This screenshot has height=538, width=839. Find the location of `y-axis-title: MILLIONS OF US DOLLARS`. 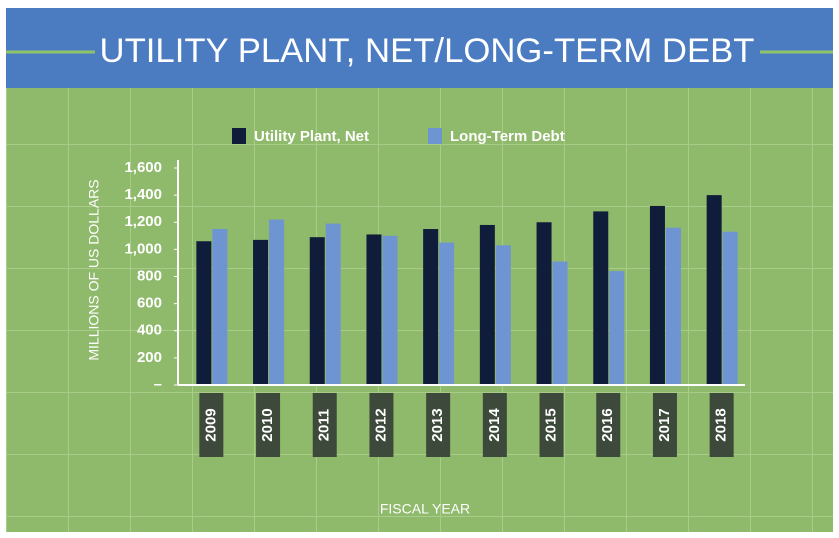

y-axis-title: MILLIONS OF US DOLLARS is located at coordinates (94, 269).